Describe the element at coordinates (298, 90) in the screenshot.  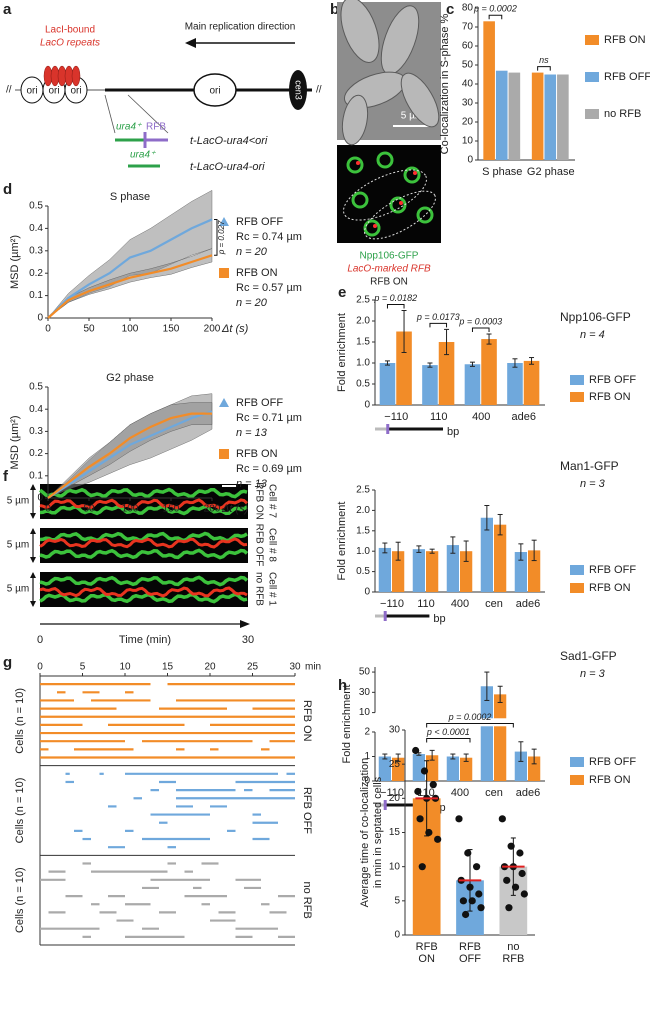
I see `centromere` at that location.